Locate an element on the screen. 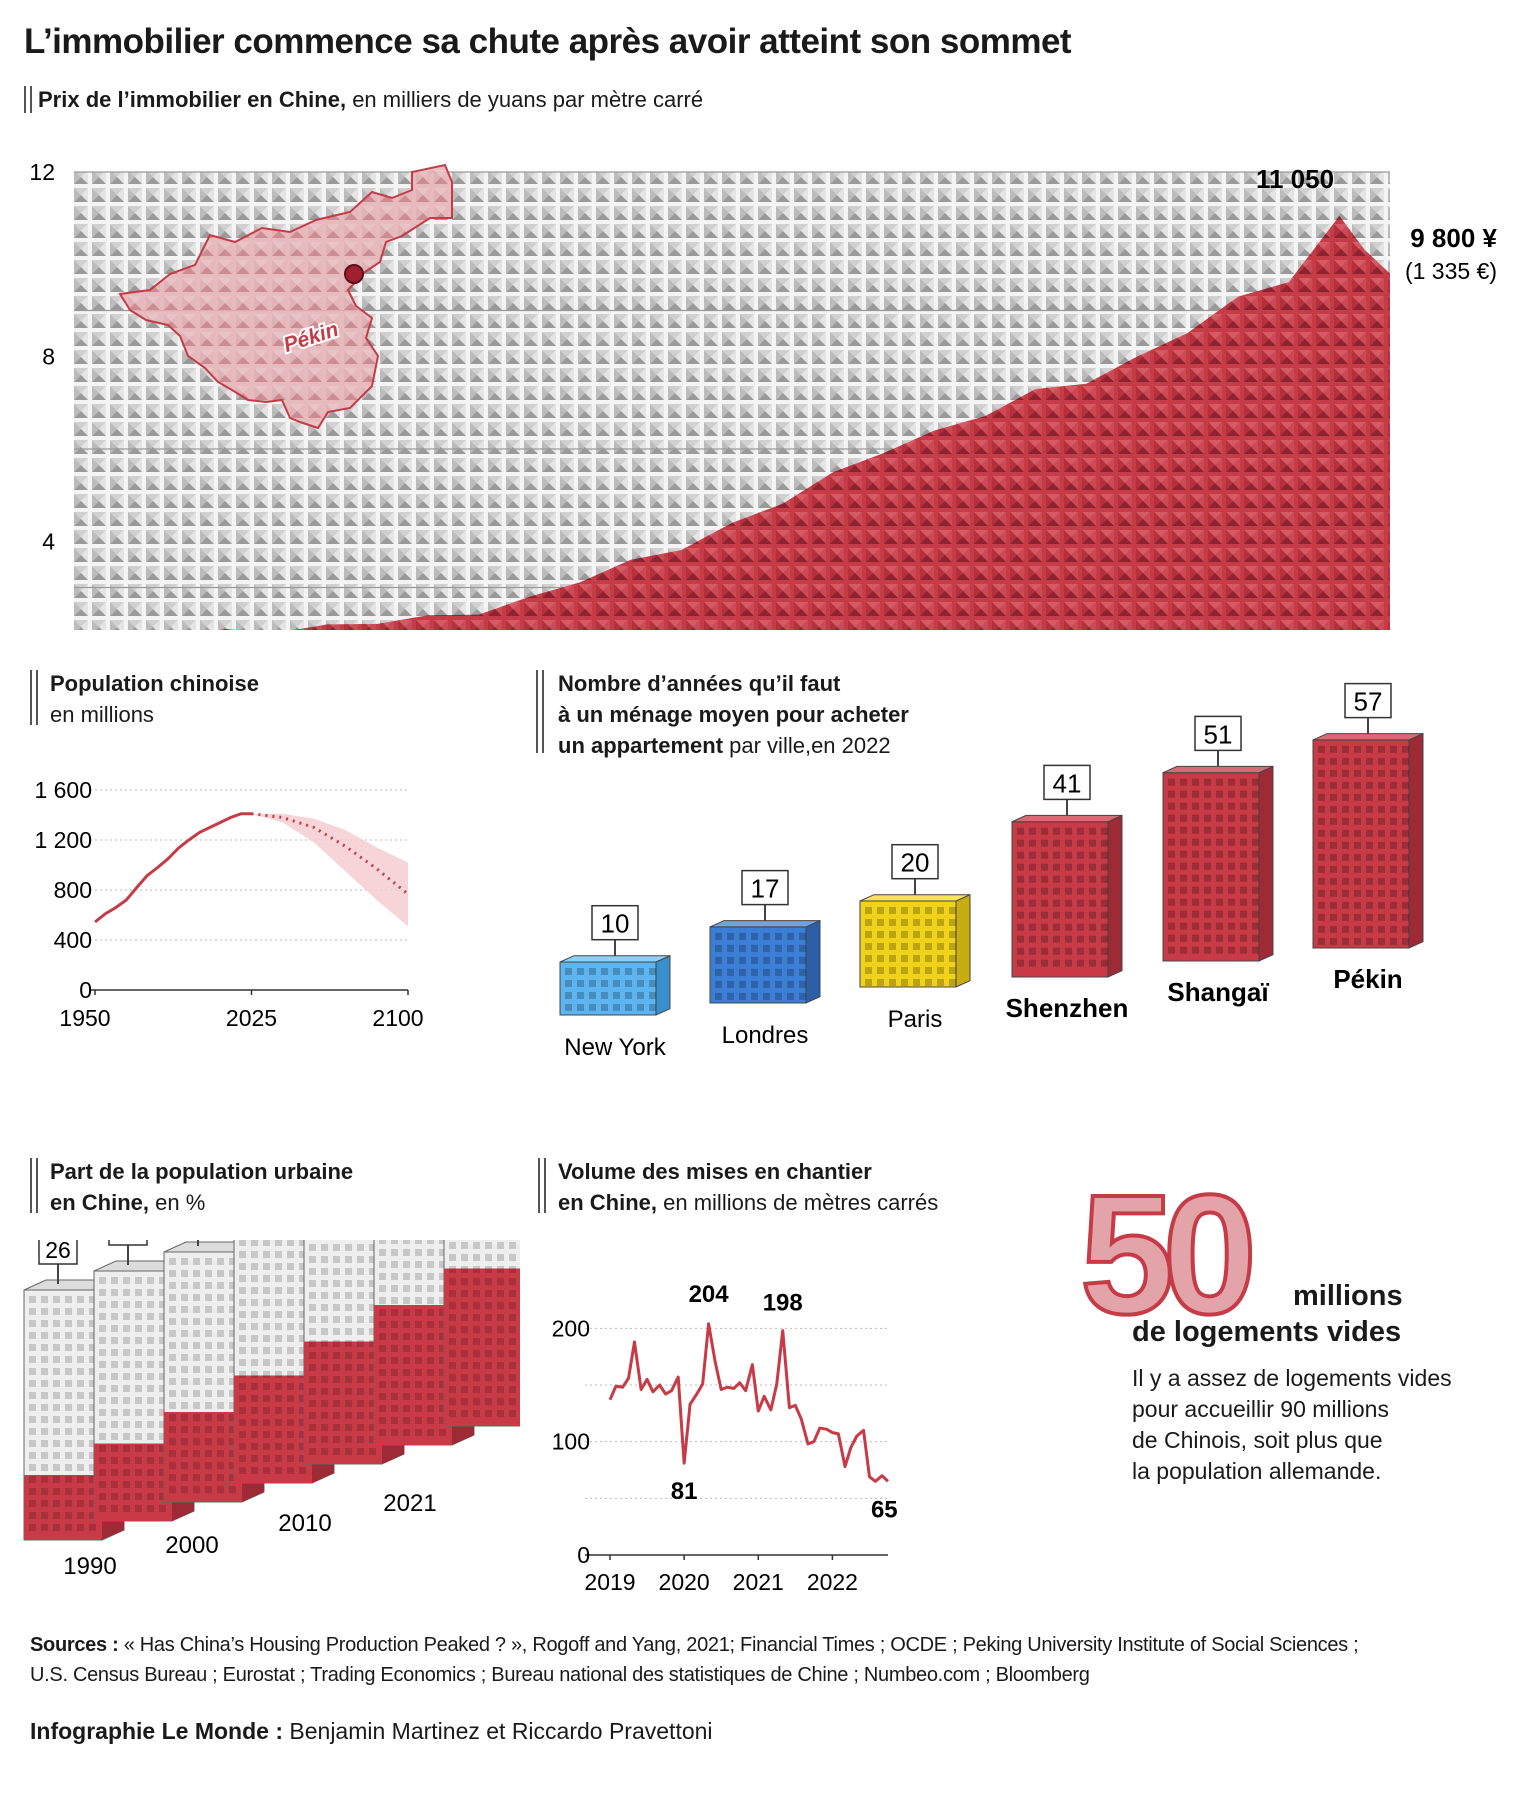  y-tick-label: 200 is located at coordinates (571, 1328).